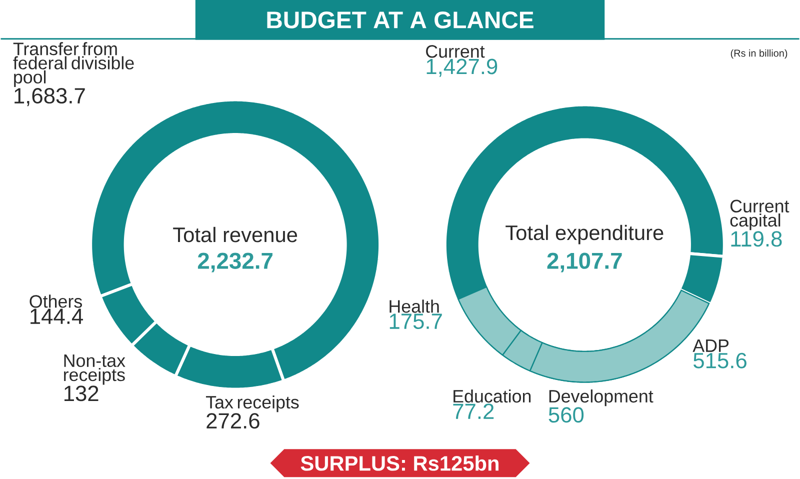  I want to click on data-label: 119.8, so click(756, 239).